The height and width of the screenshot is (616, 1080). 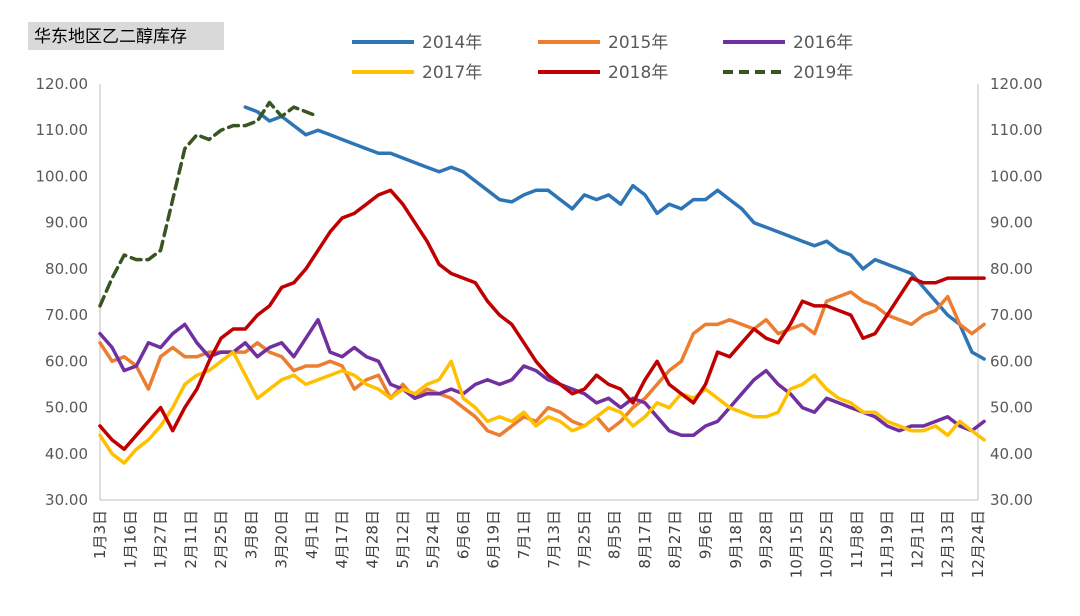 I want to click on x-tick-label: 1月3日, so click(x=100, y=534).